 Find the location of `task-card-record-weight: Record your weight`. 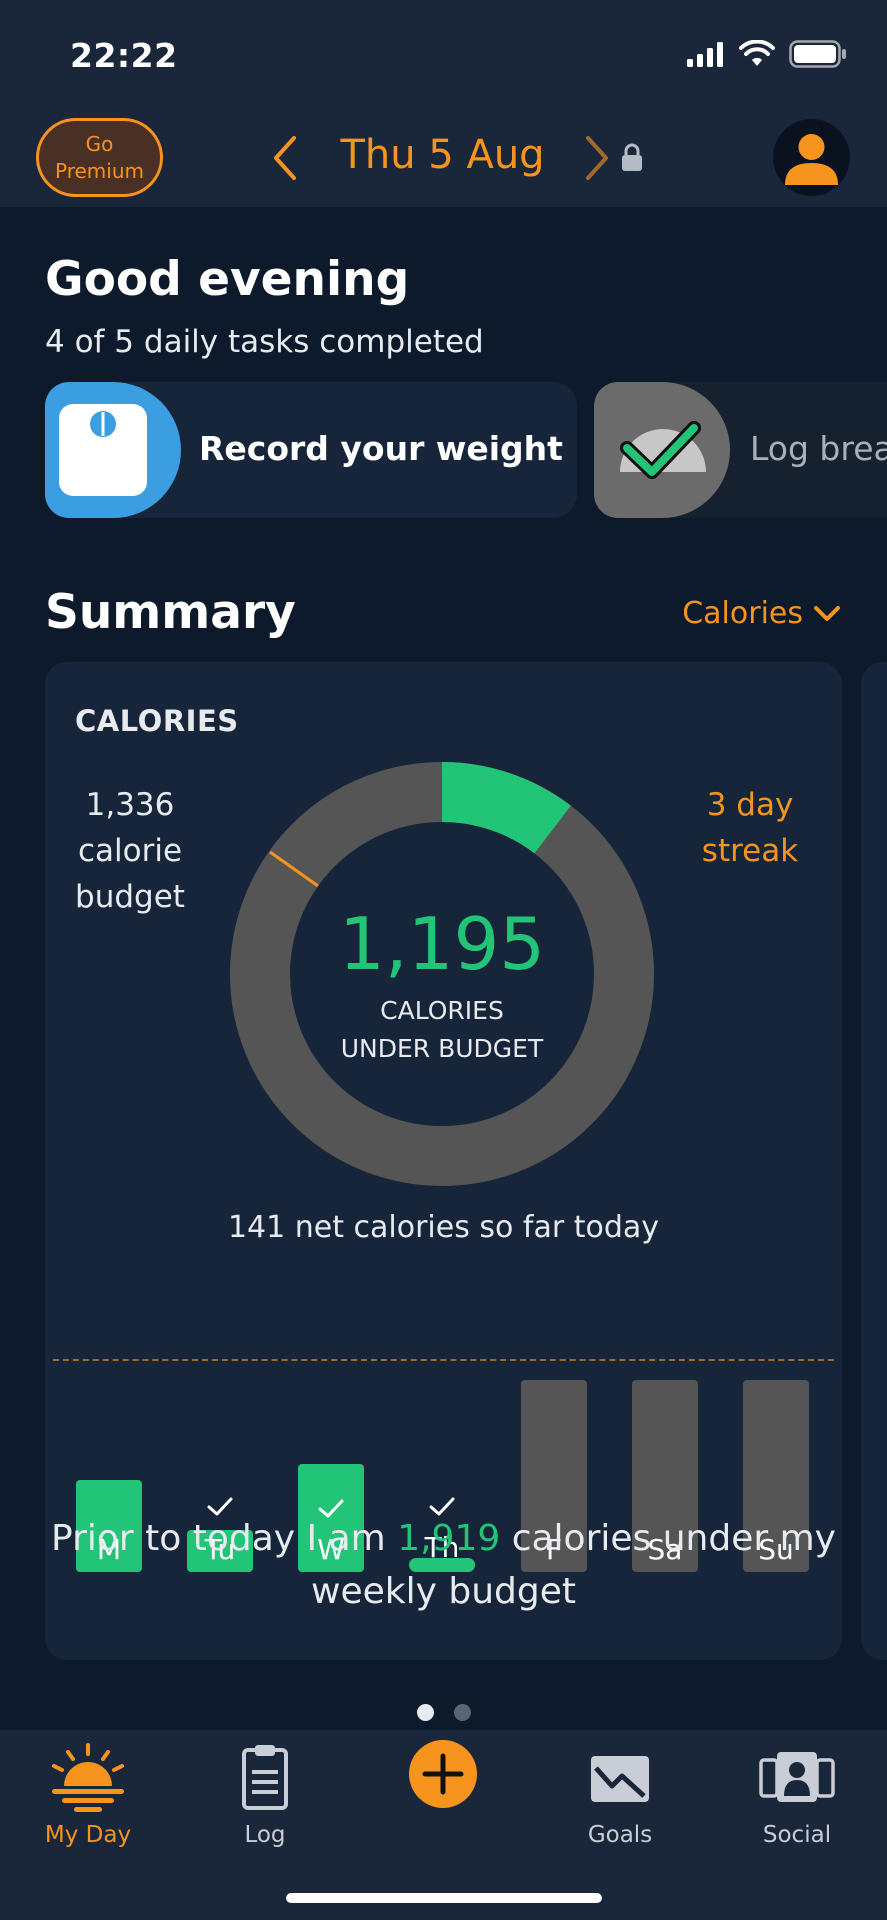

task-card-record-weight: Record your weight is located at coordinates (311, 450).